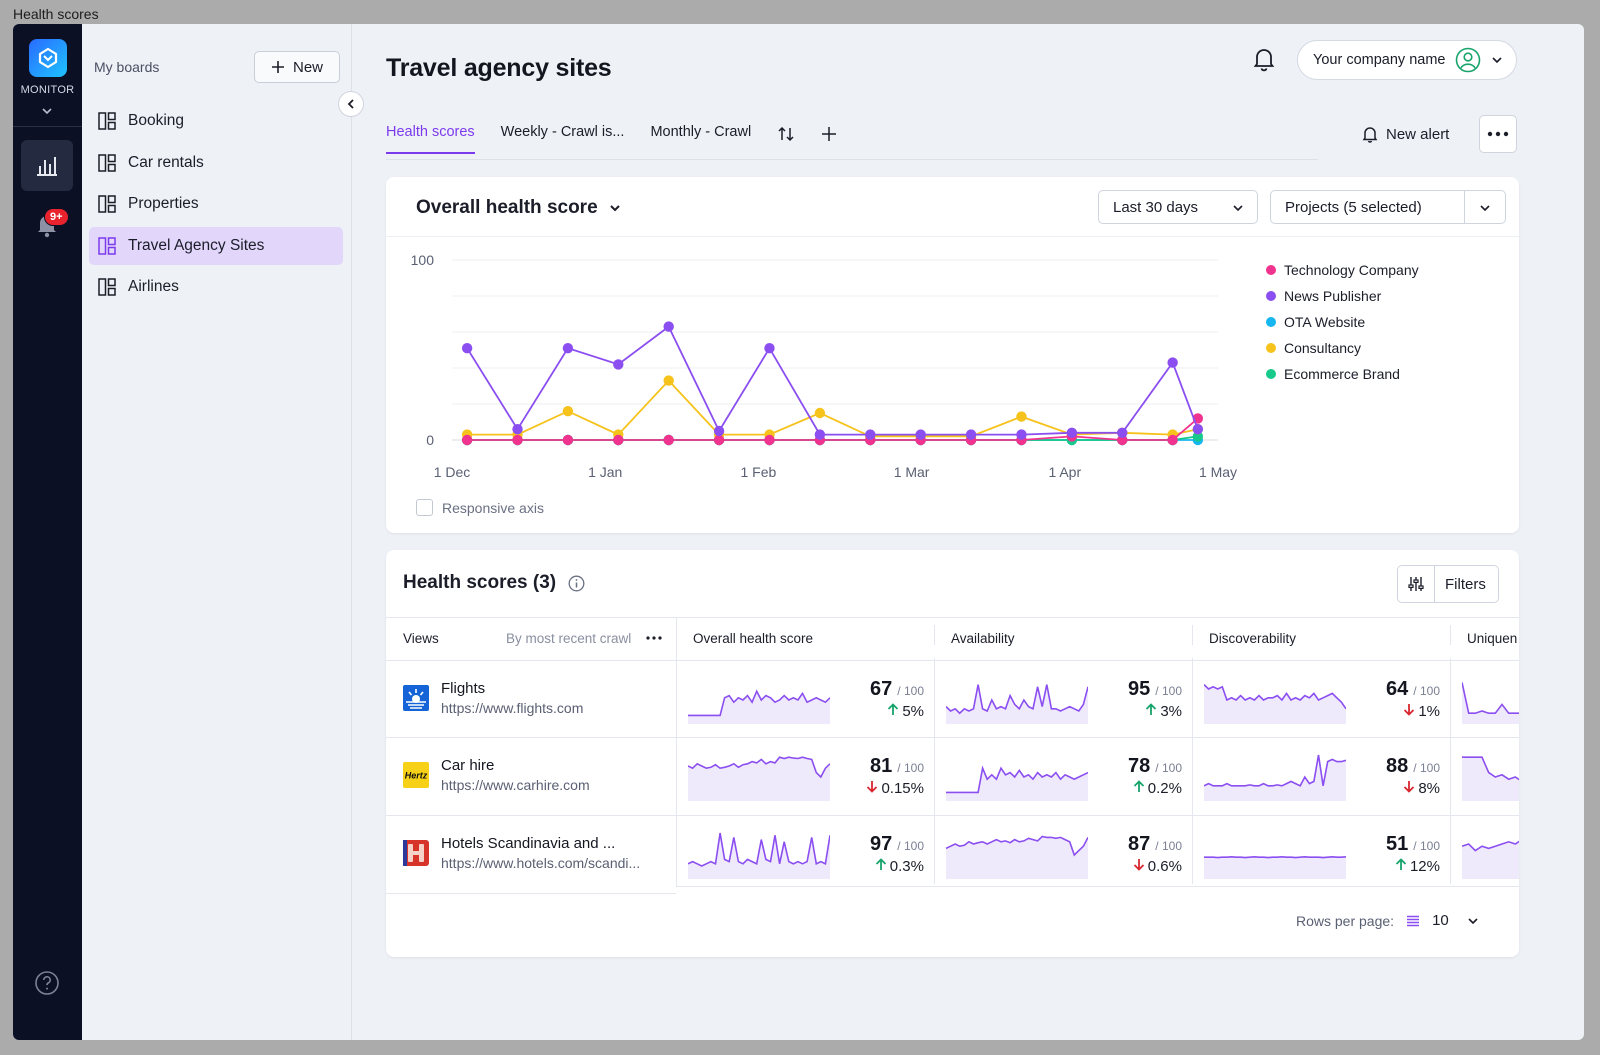  Describe the element at coordinates (499, 68) in the screenshot. I see `page-title: Travel agency sites` at that location.